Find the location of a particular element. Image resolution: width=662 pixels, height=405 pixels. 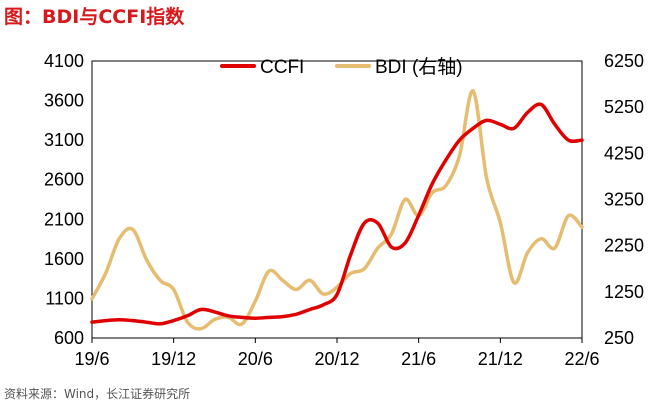

x-tick-label: 19/12 is located at coordinates (173, 359).